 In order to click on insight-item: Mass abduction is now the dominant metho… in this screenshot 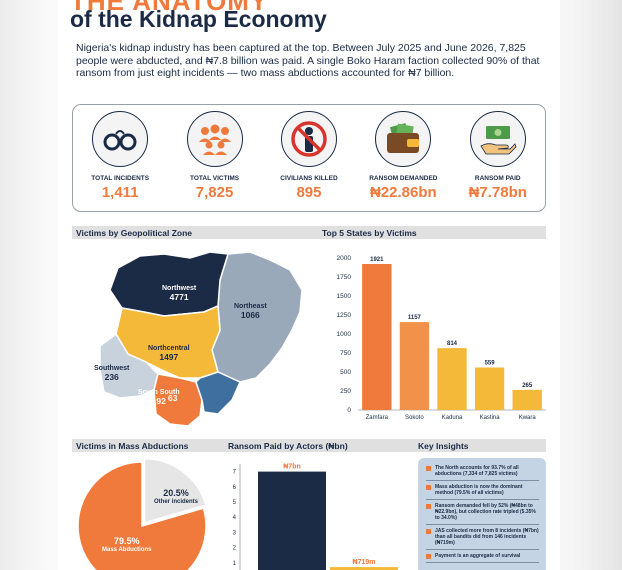, I will do `click(482, 492)`.